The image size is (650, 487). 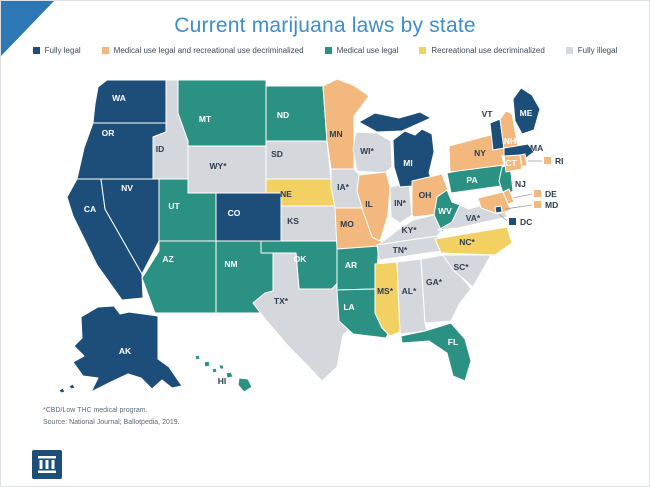 What do you see at coordinates (551, 194) in the screenshot?
I see `callout-de-label: DE` at bounding box center [551, 194].